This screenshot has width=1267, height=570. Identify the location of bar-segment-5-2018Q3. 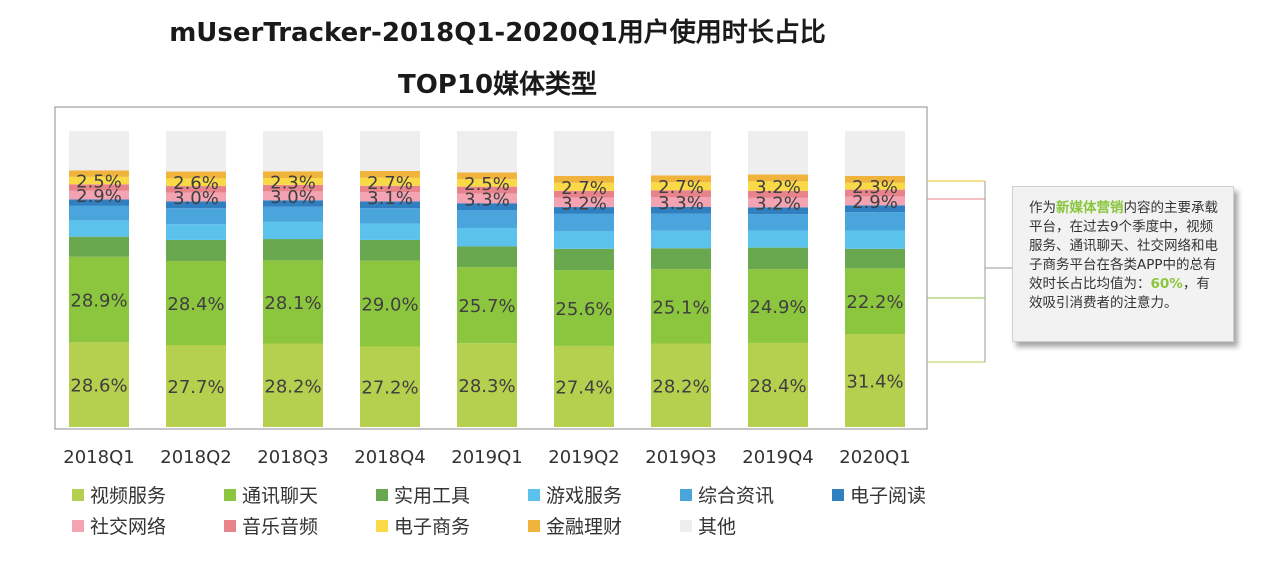
(293, 214).